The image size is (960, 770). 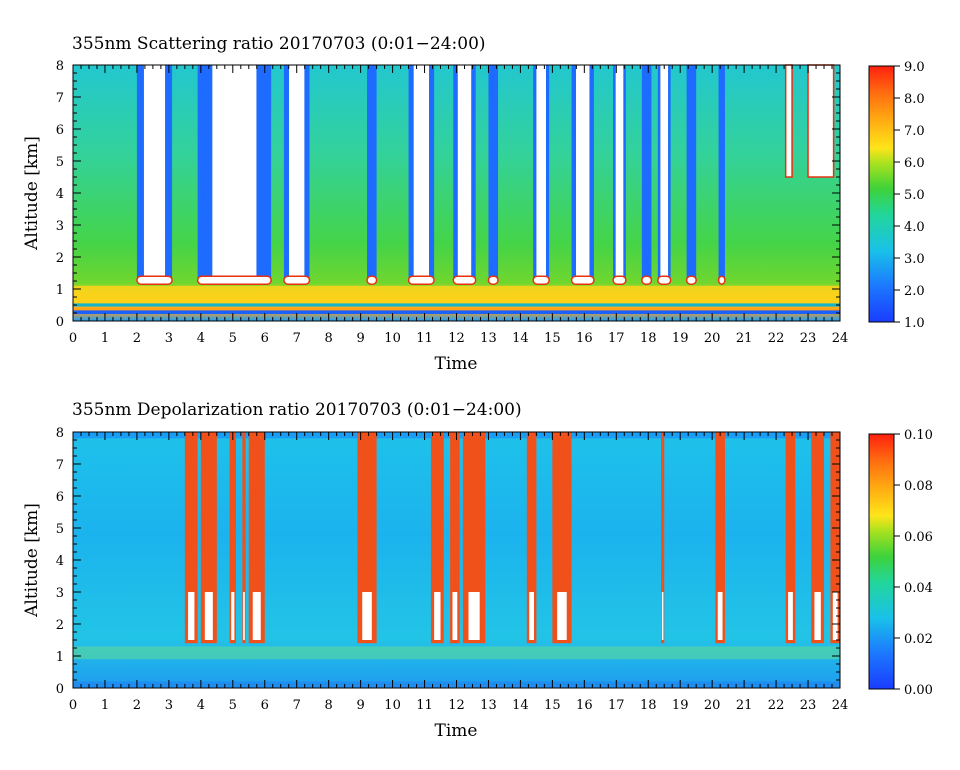 What do you see at coordinates (60, 66) in the screenshot?
I see `y-tick-label: 8` at bounding box center [60, 66].